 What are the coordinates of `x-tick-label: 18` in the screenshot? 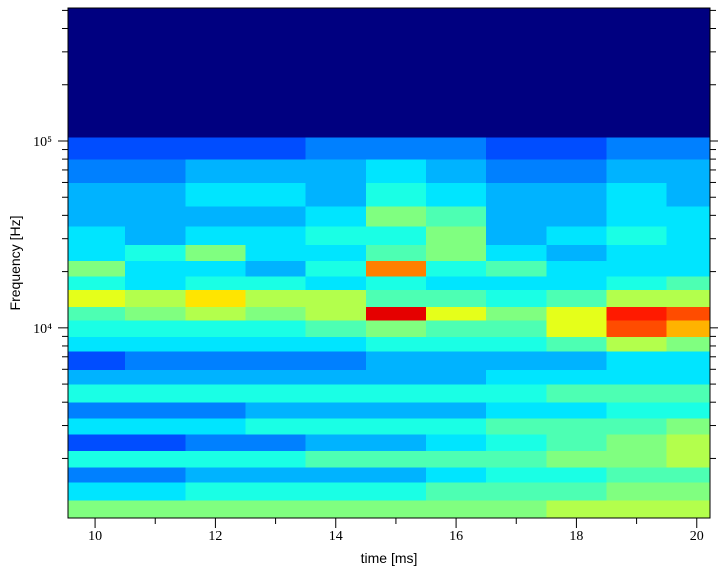 It's located at (576, 536).